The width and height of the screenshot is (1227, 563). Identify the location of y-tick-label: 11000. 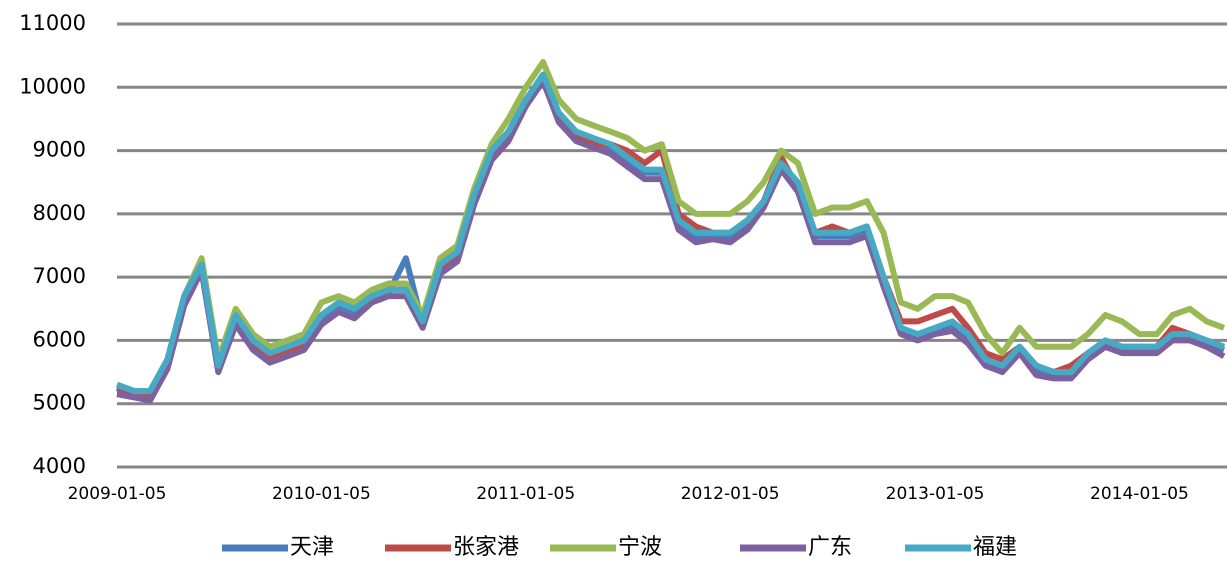
(52, 23).